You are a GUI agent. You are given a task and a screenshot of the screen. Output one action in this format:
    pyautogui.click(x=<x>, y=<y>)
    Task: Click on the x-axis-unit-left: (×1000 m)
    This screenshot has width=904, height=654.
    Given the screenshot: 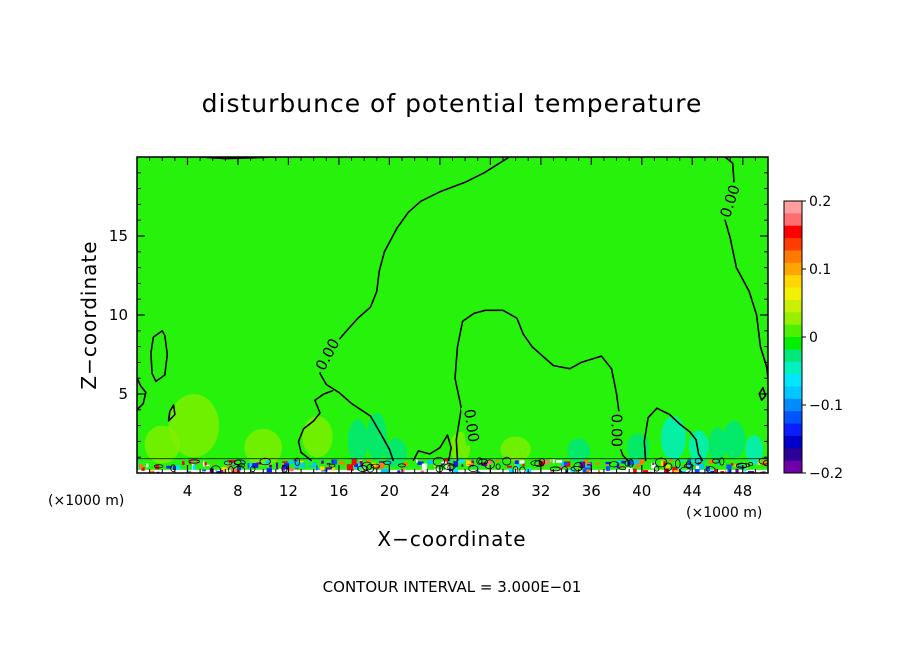 What is the action you would take?
    pyautogui.click(x=86, y=501)
    